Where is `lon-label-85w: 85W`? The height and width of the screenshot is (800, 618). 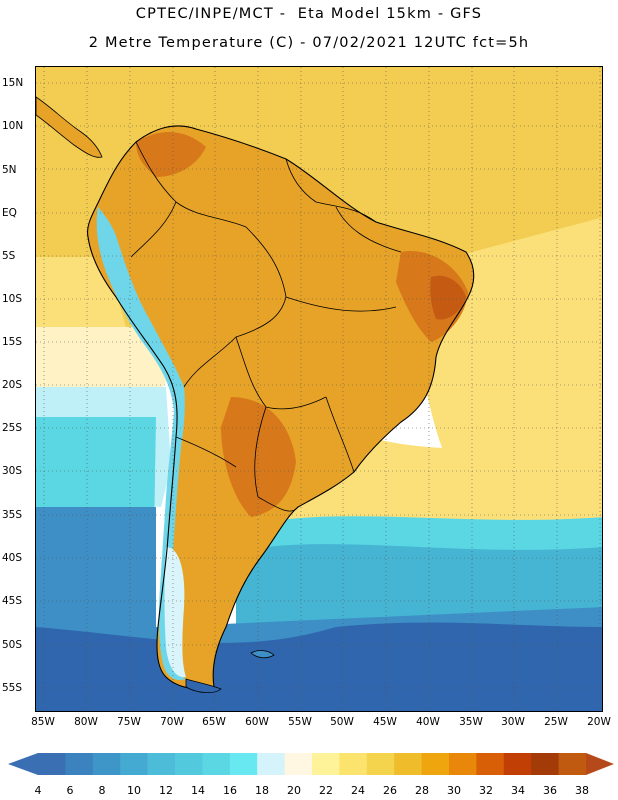
lon-label-85w: 85W is located at coordinates (43, 722).